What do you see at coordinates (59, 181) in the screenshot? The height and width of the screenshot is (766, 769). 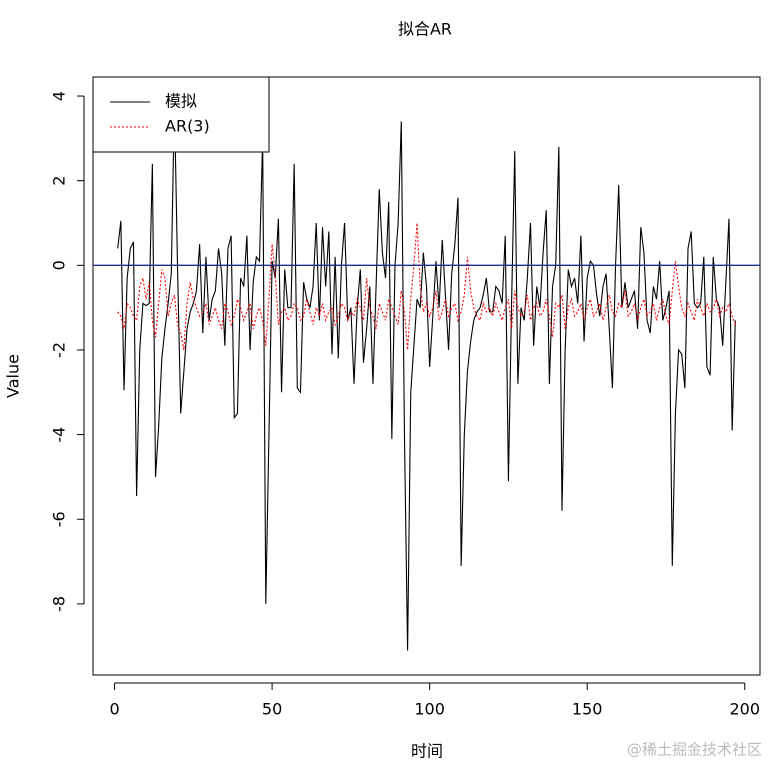 I see `y-tick-label: 2` at bounding box center [59, 181].